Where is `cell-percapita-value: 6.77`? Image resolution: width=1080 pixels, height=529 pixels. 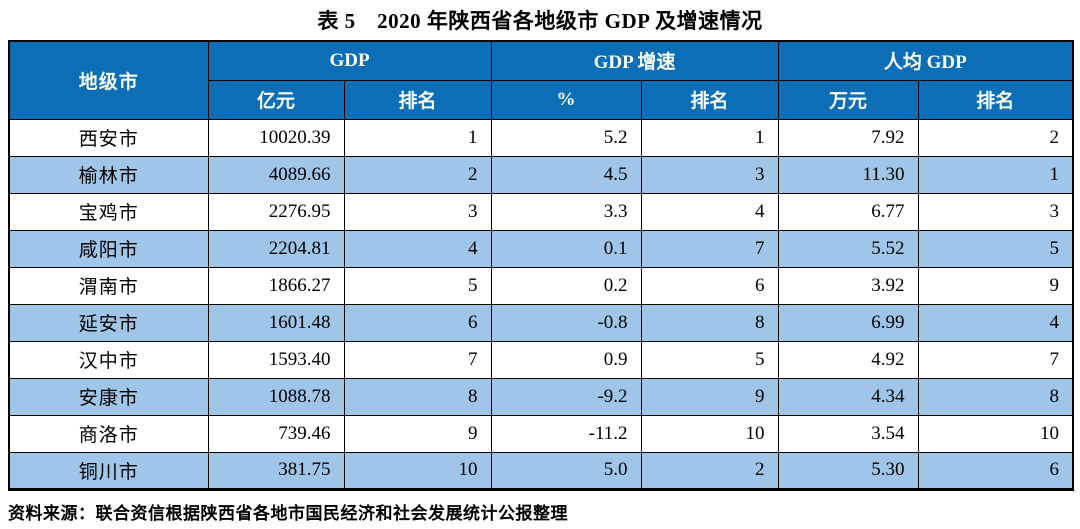
cell-percapita-value: 6.77 is located at coordinates (848, 211).